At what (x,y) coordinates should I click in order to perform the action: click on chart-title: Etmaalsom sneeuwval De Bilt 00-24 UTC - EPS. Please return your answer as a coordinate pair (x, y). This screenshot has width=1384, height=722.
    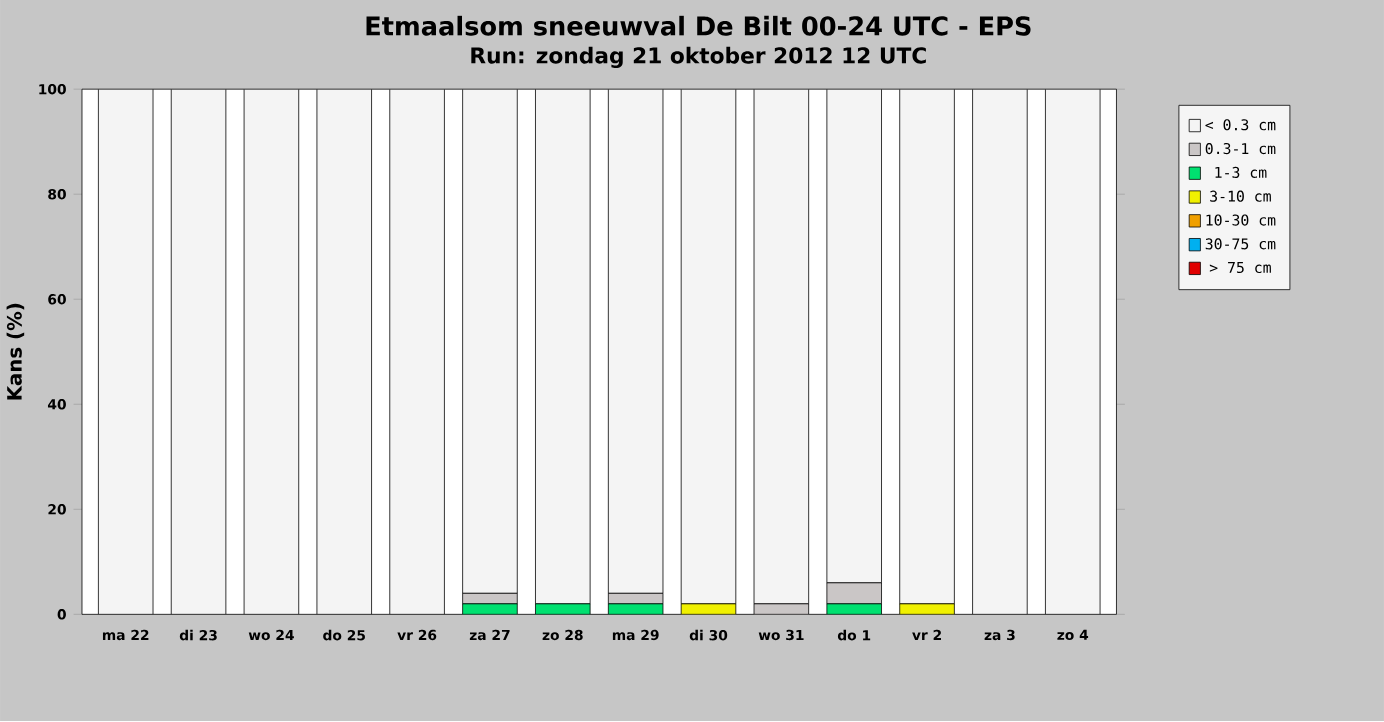
    Looking at the image, I should click on (698, 26).